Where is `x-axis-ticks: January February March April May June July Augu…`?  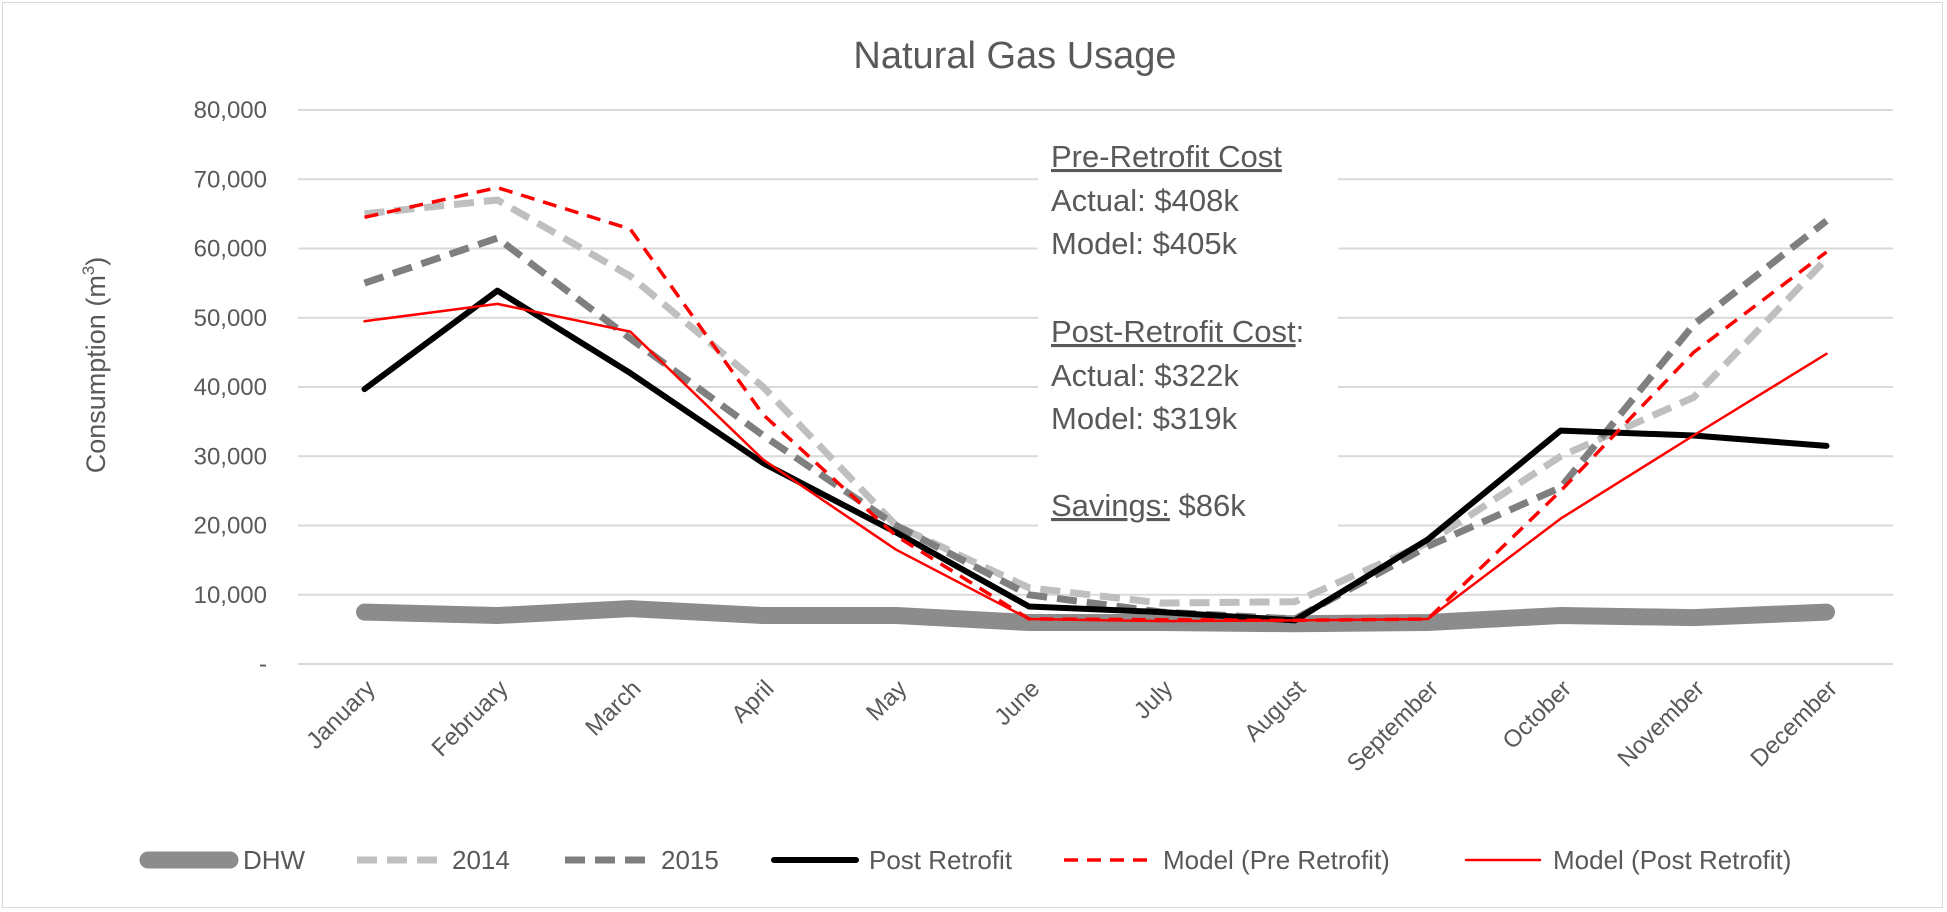 x-axis-ticks: January February March April May June July Augu… is located at coordinates (1072, 726).